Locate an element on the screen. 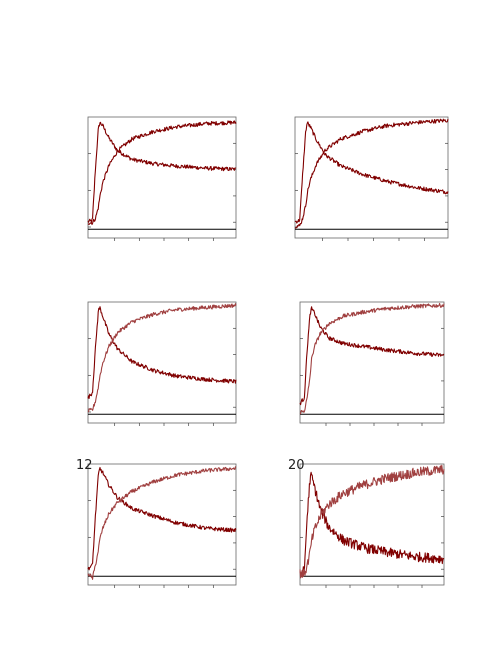 The height and width of the screenshot is (650, 502). panel-label: 20 is located at coordinates (296, 465).